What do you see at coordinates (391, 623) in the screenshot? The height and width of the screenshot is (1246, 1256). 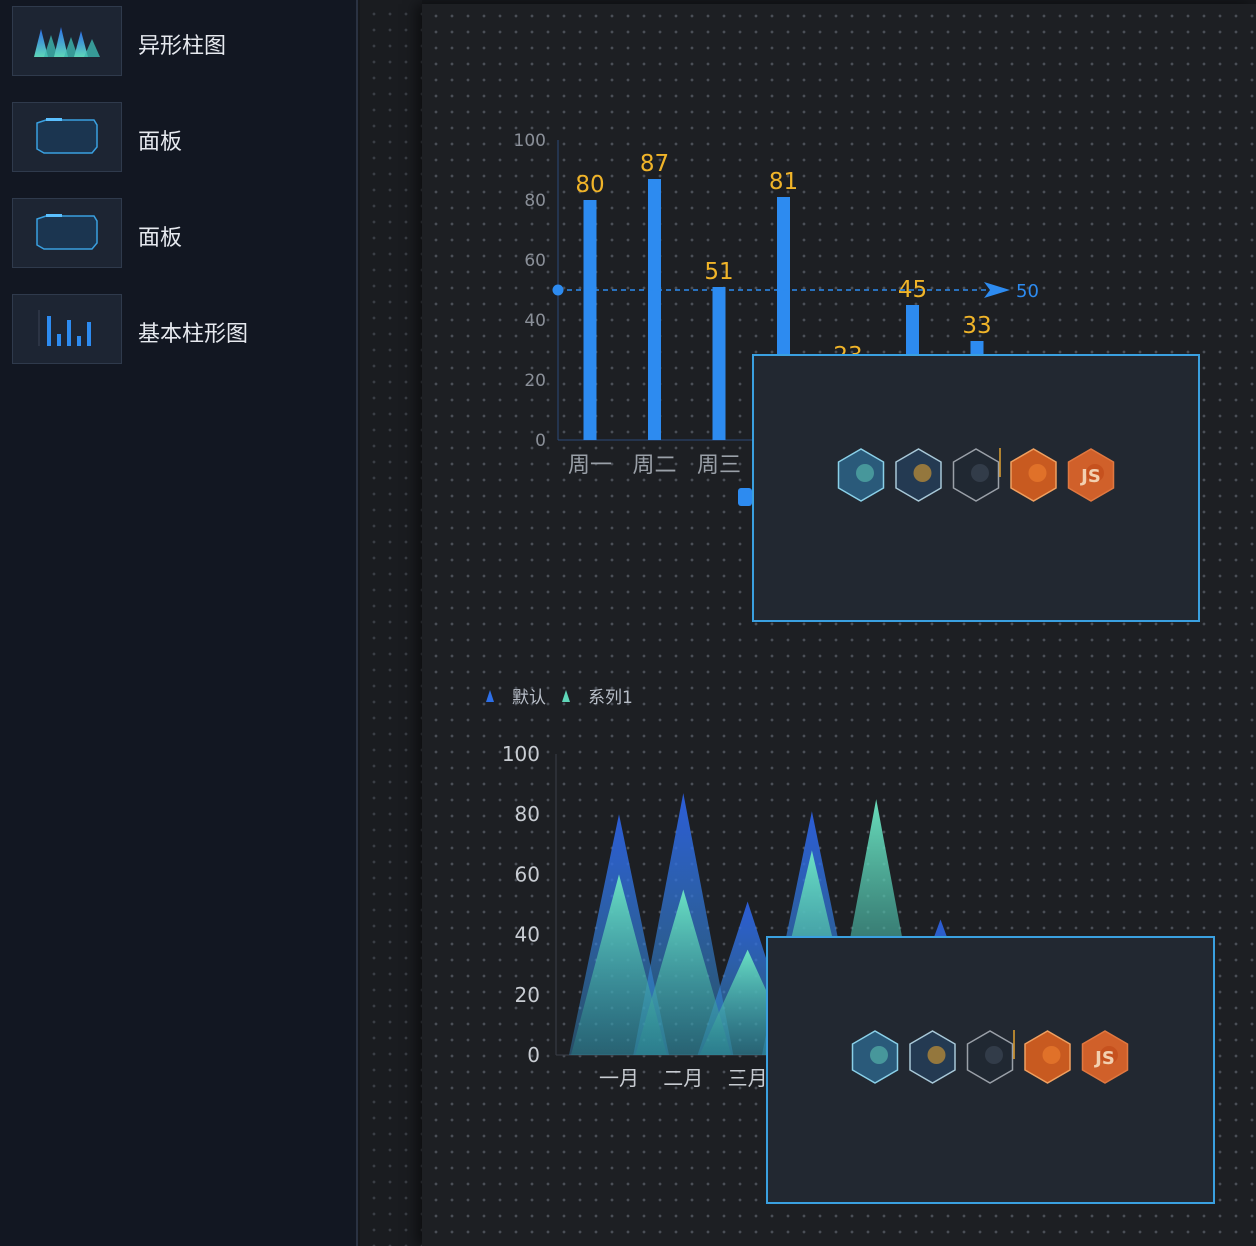 I see `canvas-gutter` at bounding box center [391, 623].